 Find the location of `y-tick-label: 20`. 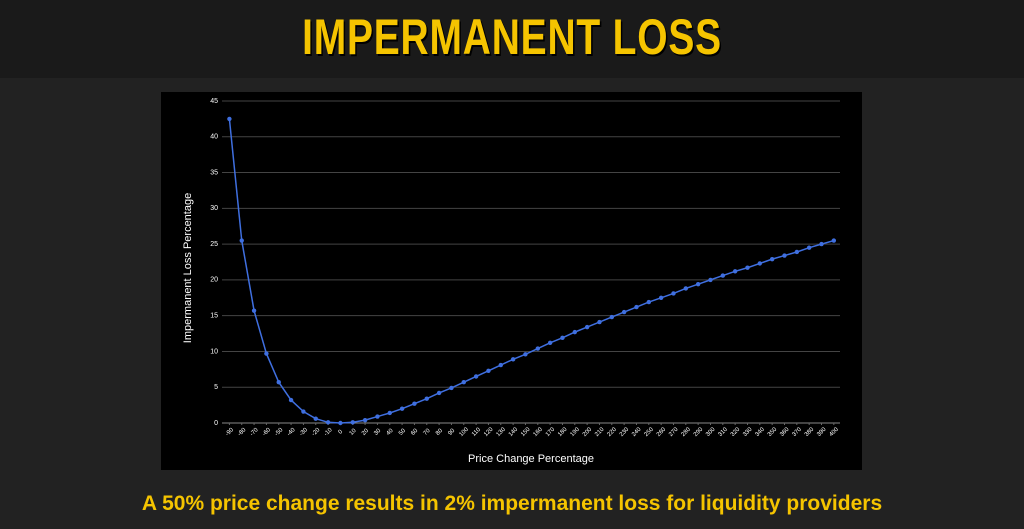

y-tick-label: 20 is located at coordinates (214, 280).